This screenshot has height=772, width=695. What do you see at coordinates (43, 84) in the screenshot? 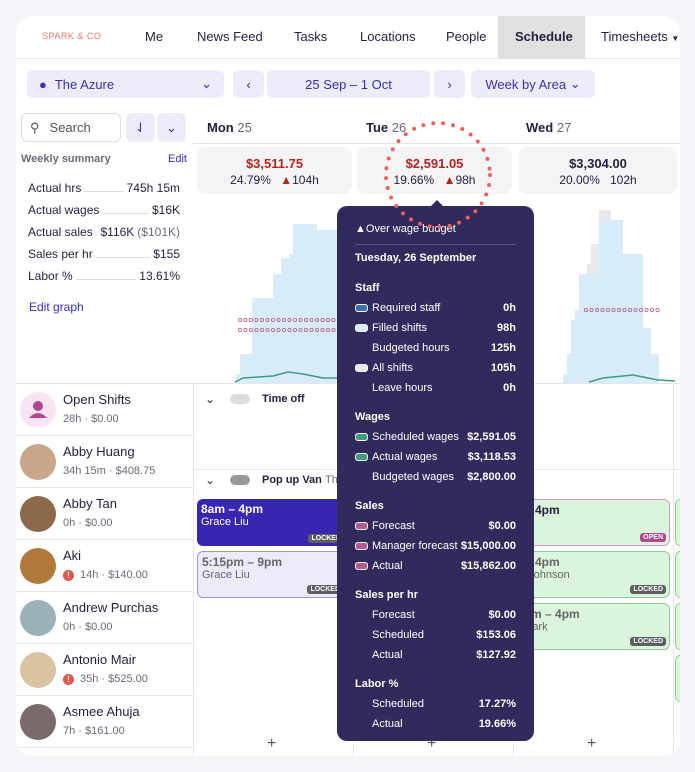
I see `map-pin-icon: ●` at bounding box center [43, 84].